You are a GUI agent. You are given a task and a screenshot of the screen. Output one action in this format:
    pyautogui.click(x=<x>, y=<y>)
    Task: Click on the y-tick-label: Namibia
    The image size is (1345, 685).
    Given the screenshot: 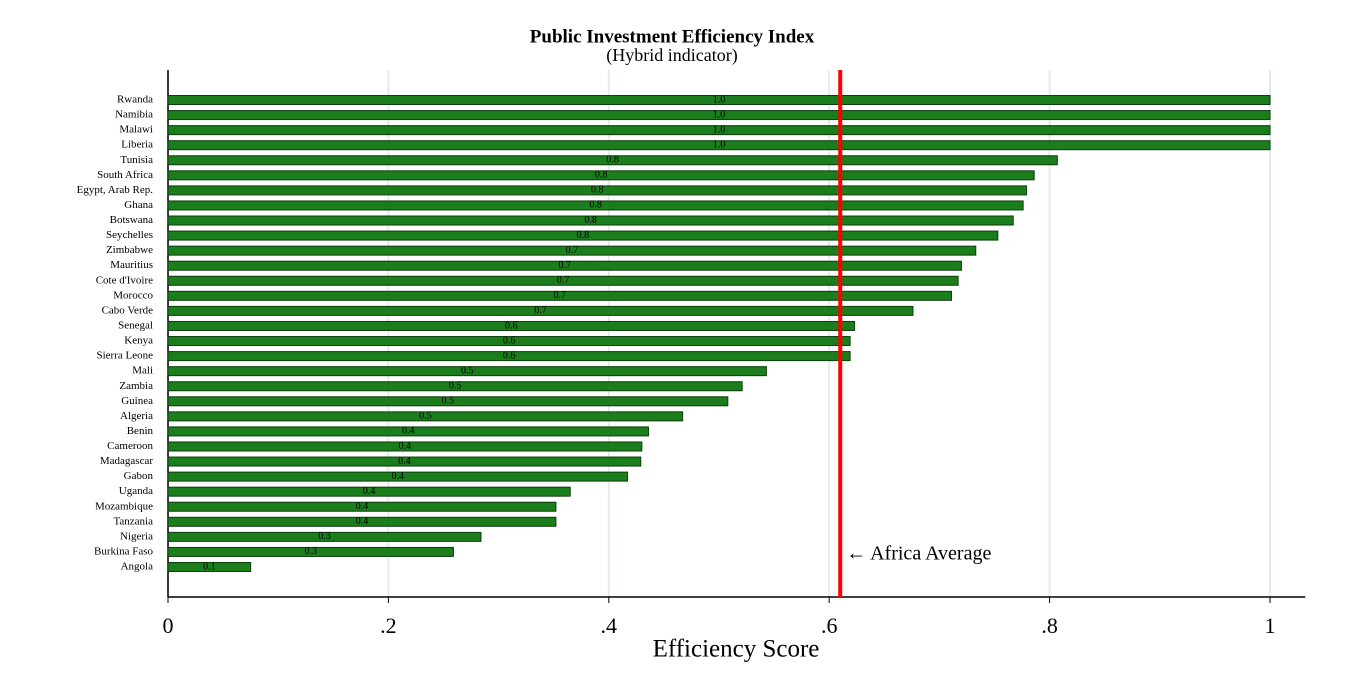 What is the action you would take?
    pyautogui.click(x=134, y=115)
    